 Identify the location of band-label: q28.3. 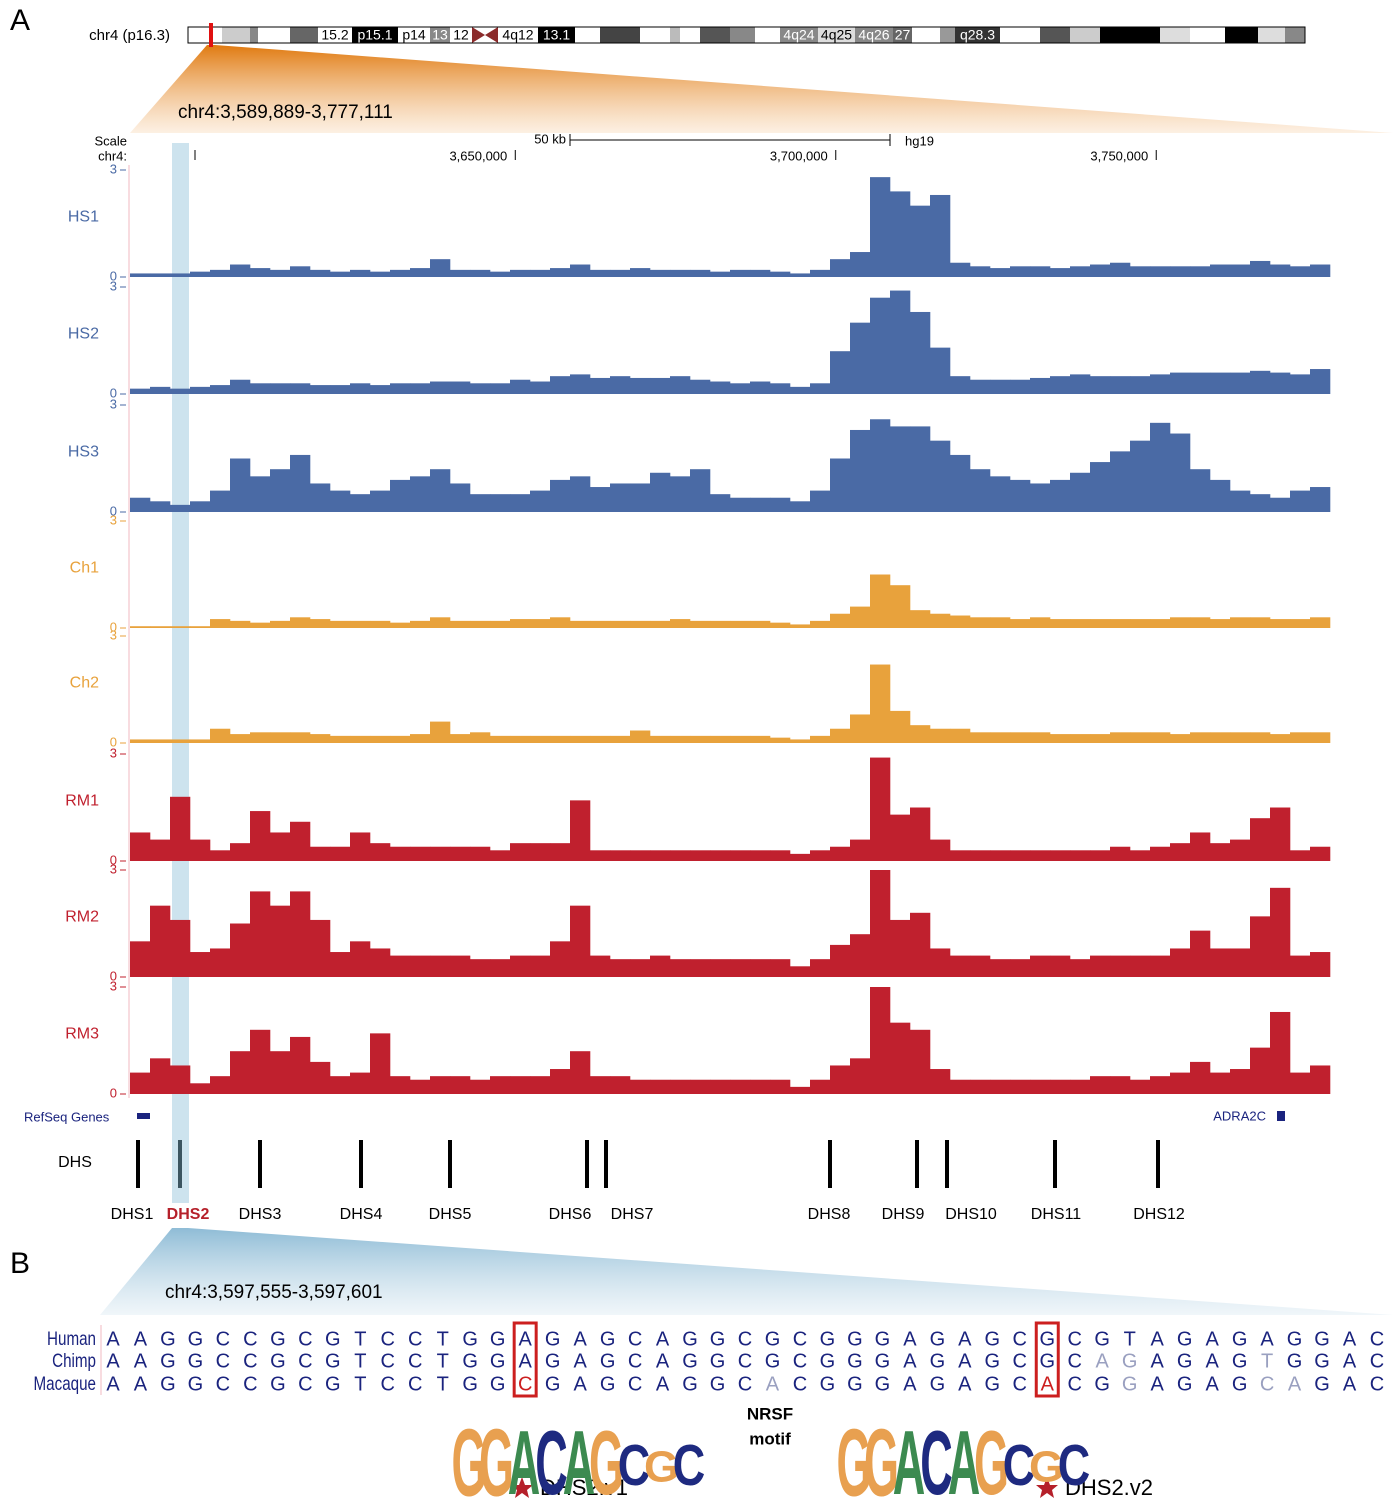
(977, 35).